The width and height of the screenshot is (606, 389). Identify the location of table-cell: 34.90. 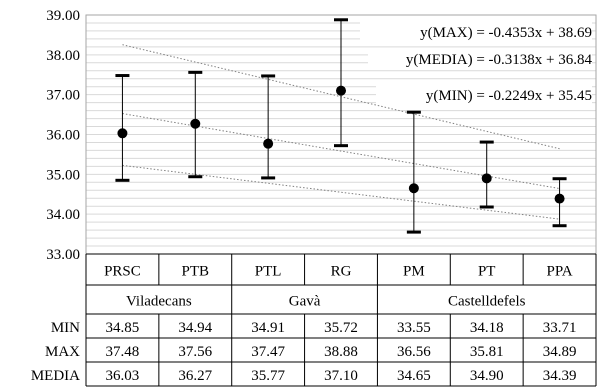
(487, 376).